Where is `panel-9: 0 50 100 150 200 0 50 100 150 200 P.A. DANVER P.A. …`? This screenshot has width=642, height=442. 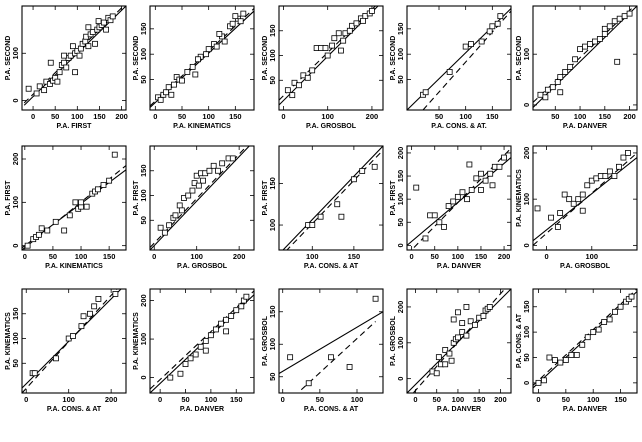
panel-9: 0 50 100 150 200 0 50 100 150 200 P.A. DANVER P.A. … is located at coordinates (451, 207).